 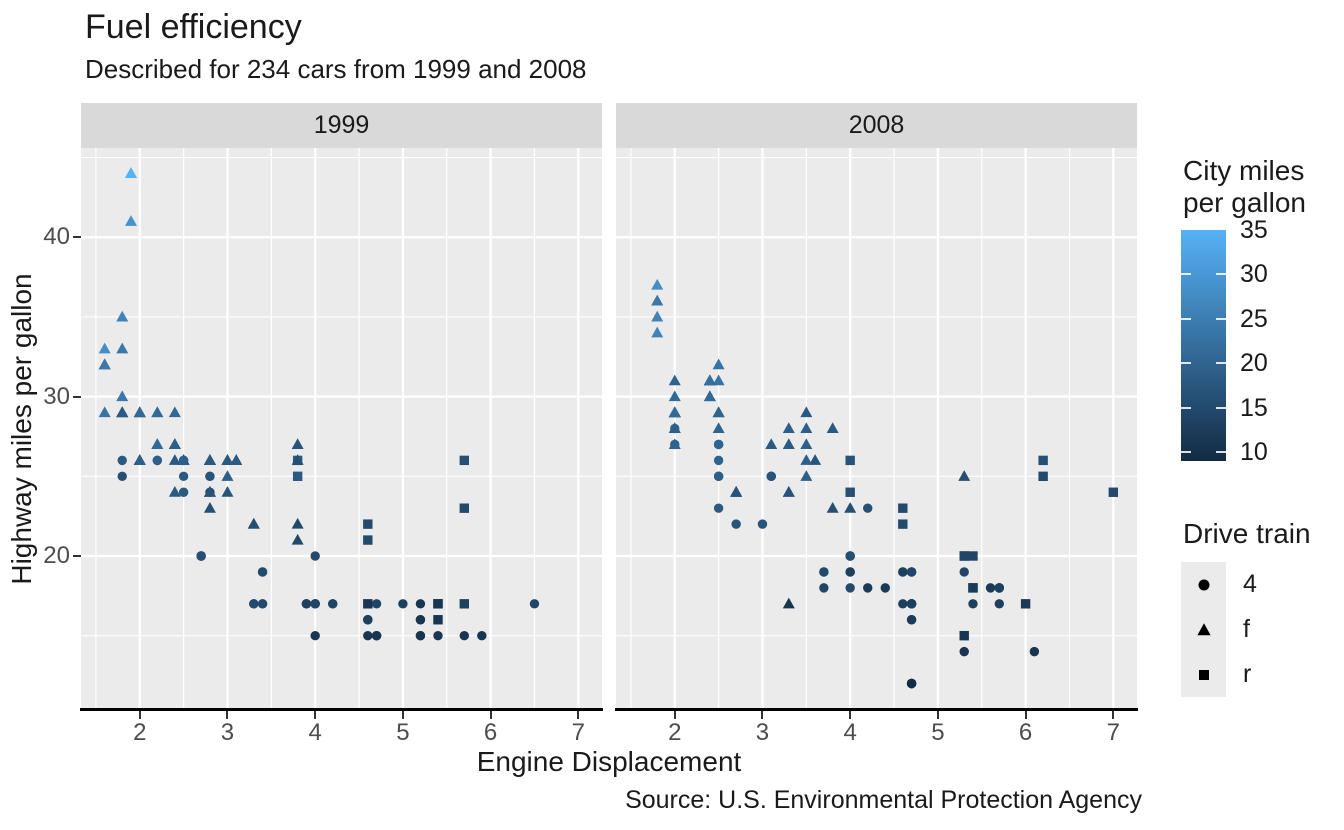 I want to click on facet-strip-label: 1999, so click(x=341, y=125).